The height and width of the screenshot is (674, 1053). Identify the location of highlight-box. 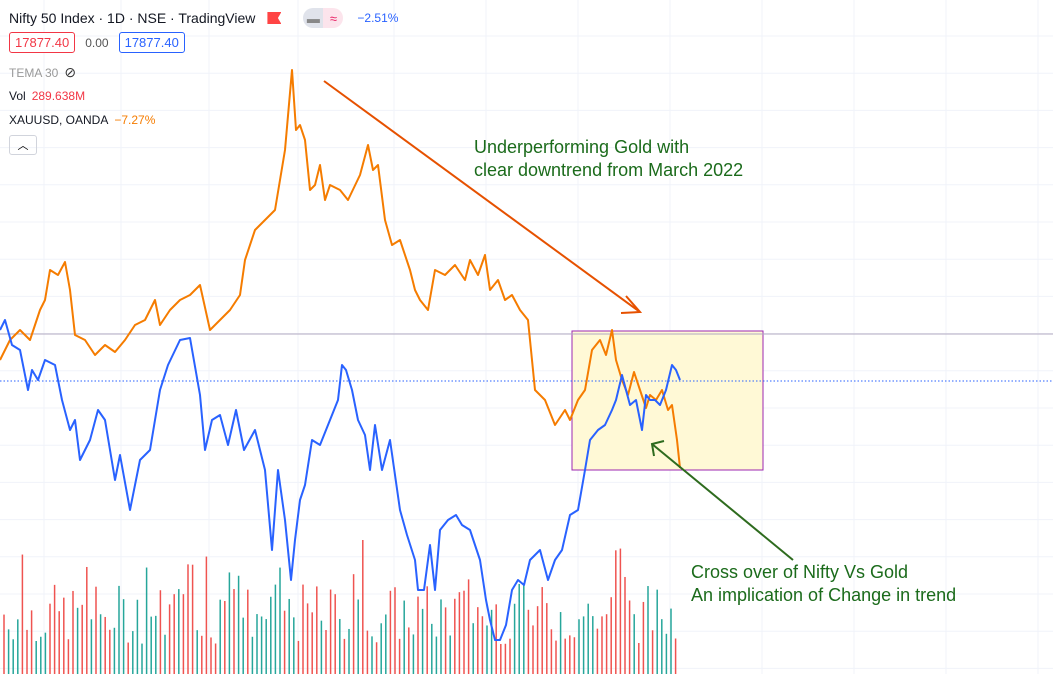
(667, 400).